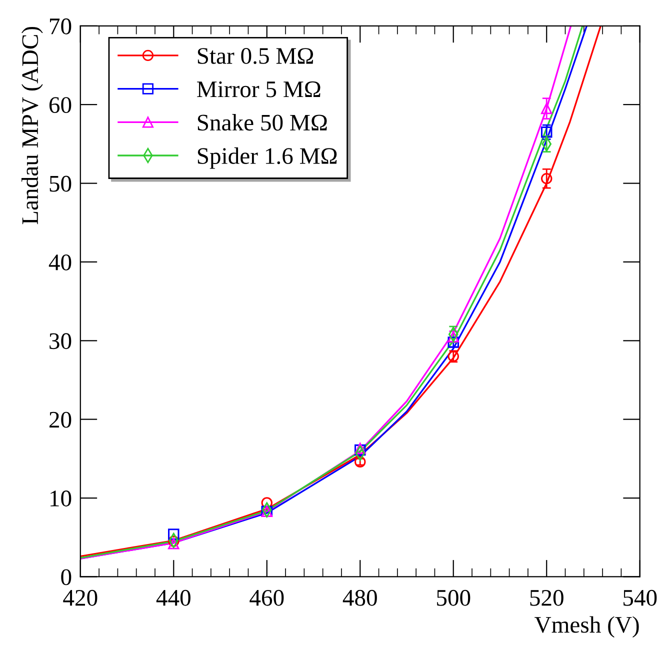  What do you see at coordinates (80, 598) in the screenshot?
I see `x-tick-label: 420` at bounding box center [80, 598].